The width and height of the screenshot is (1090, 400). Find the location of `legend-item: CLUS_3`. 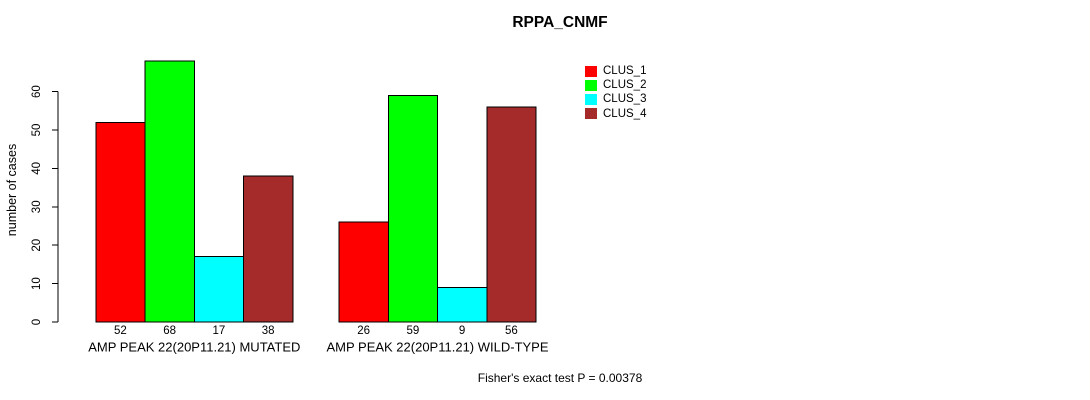

legend-item: CLUS_3 is located at coordinates (615, 99).